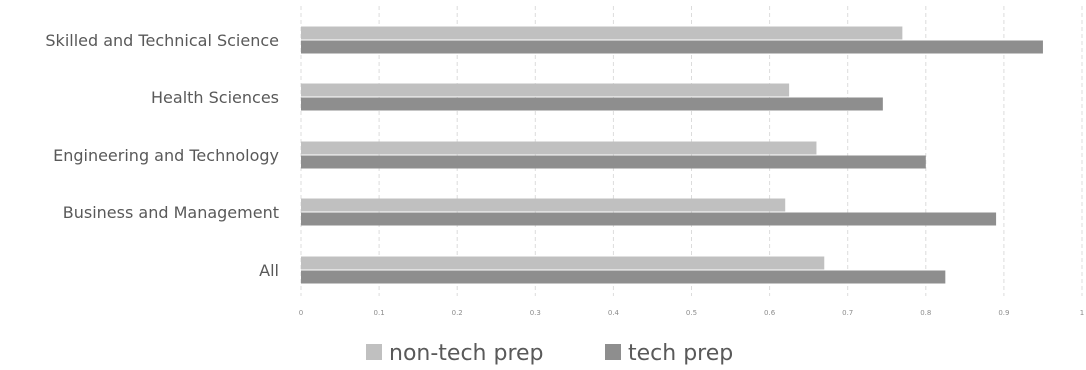 The width and height of the screenshot is (1086, 370). Describe the element at coordinates (466, 353) in the screenshot. I see `legend-label-non-tech-prep: non-tech prep` at that location.